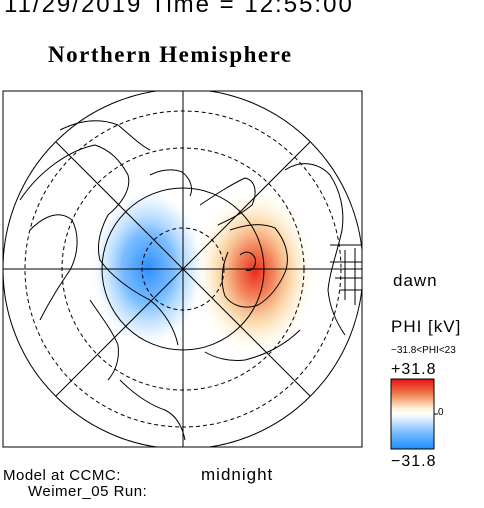 This screenshot has height=508, width=484. What do you see at coordinates (148, 268) in the screenshot?
I see `negative-phi-cell` at bounding box center [148, 268].